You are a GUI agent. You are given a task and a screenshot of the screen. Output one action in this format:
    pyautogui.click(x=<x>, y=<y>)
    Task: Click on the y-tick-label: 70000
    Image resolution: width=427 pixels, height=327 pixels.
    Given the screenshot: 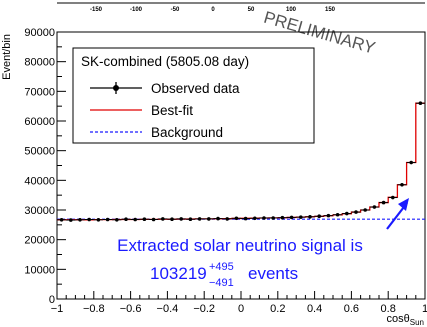 What is the action you would take?
    pyautogui.click(x=39, y=92)
    